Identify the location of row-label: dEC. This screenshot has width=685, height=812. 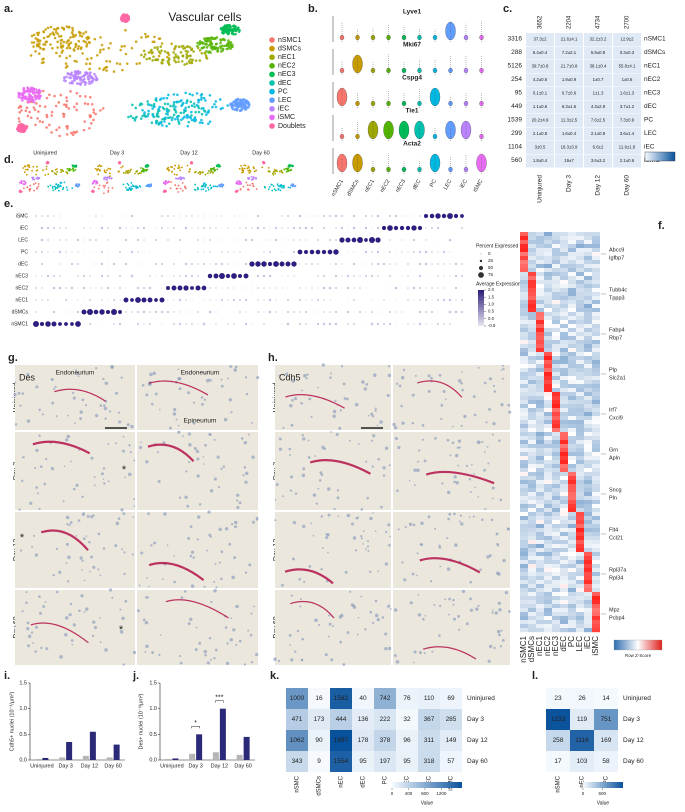
(23, 264).